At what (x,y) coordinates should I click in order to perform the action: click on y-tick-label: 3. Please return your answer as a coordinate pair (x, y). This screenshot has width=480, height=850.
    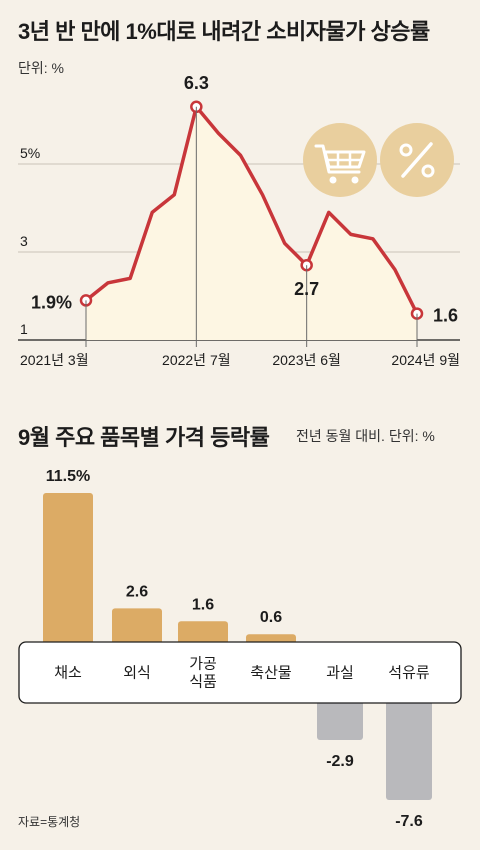
    Looking at the image, I should click on (24, 241).